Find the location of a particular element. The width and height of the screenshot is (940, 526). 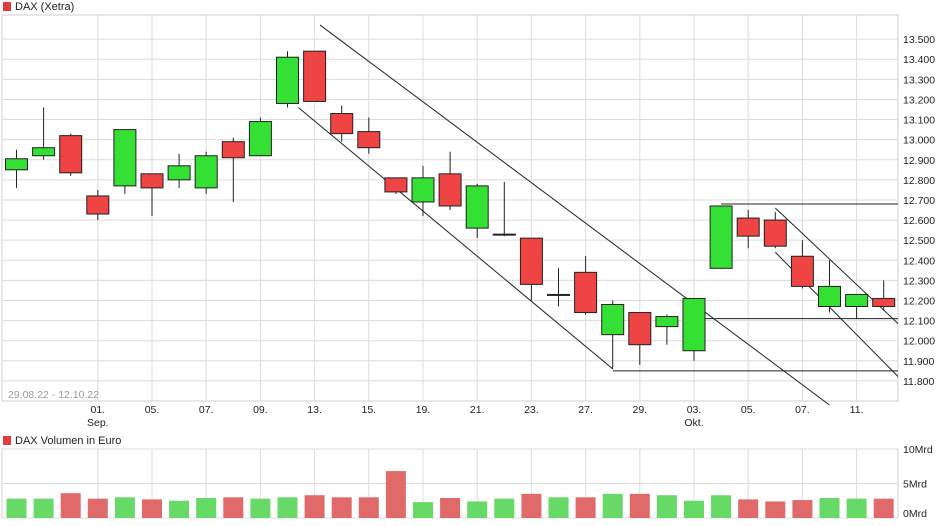

volume-y-tick-label: 10Mrd is located at coordinates (918, 450).